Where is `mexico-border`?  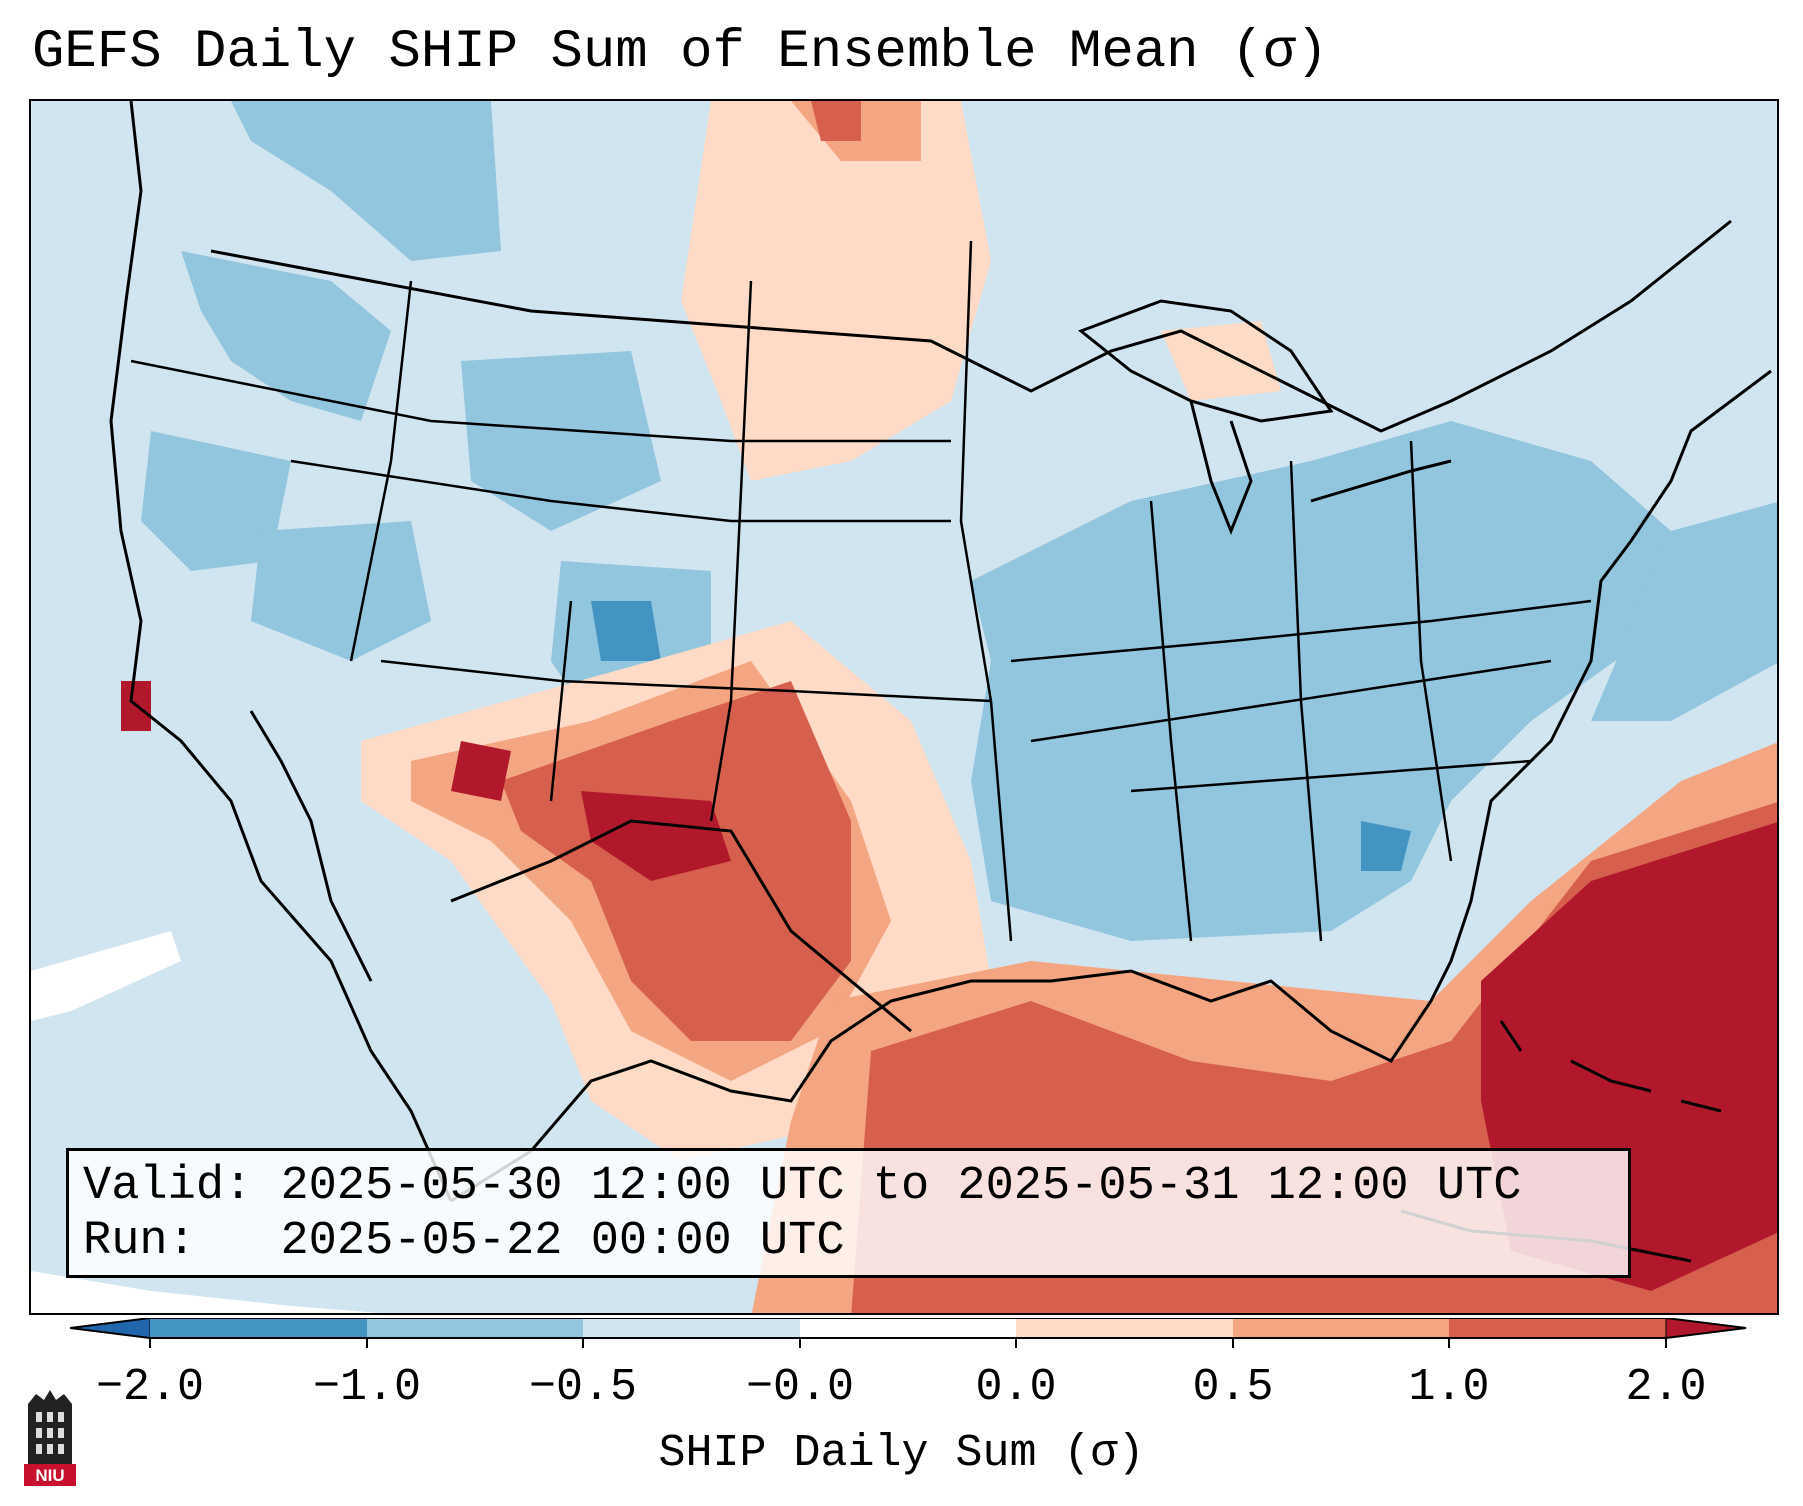
mexico-border is located at coordinates (681, 926).